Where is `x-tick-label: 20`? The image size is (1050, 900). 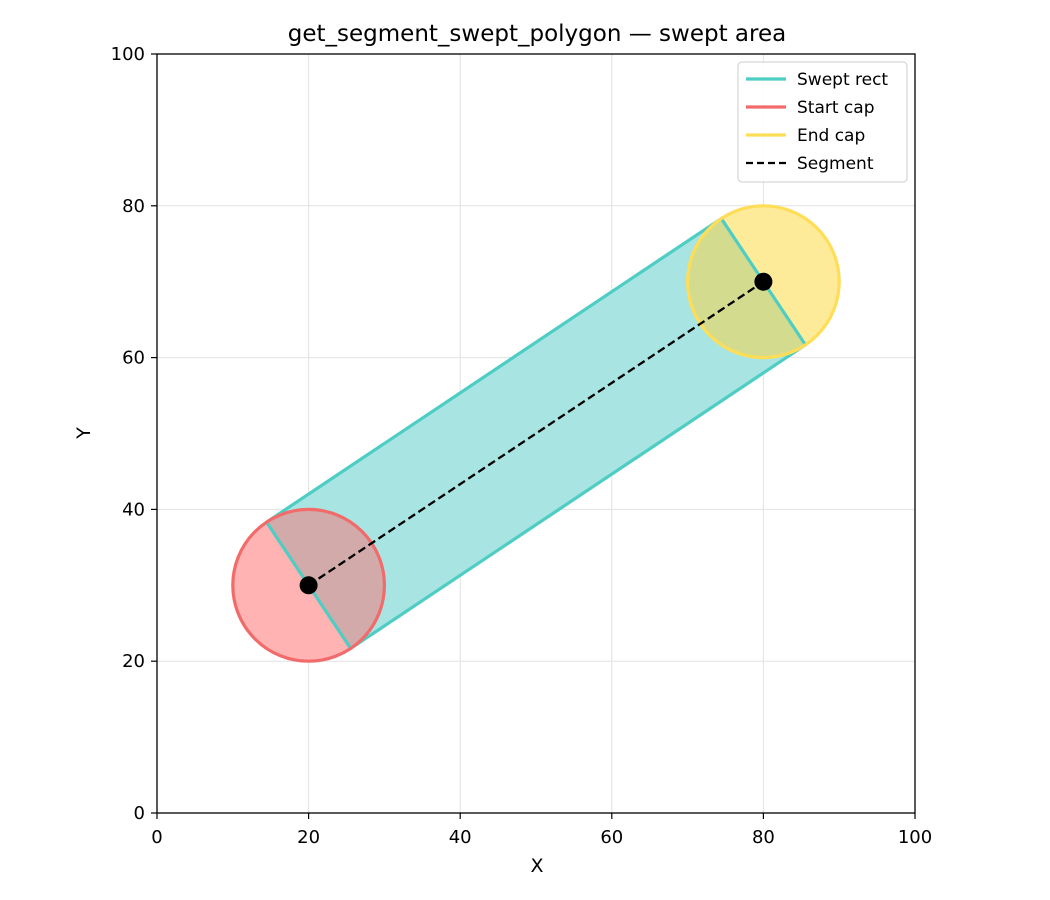
x-tick-label: 20 is located at coordinates (308, 837).